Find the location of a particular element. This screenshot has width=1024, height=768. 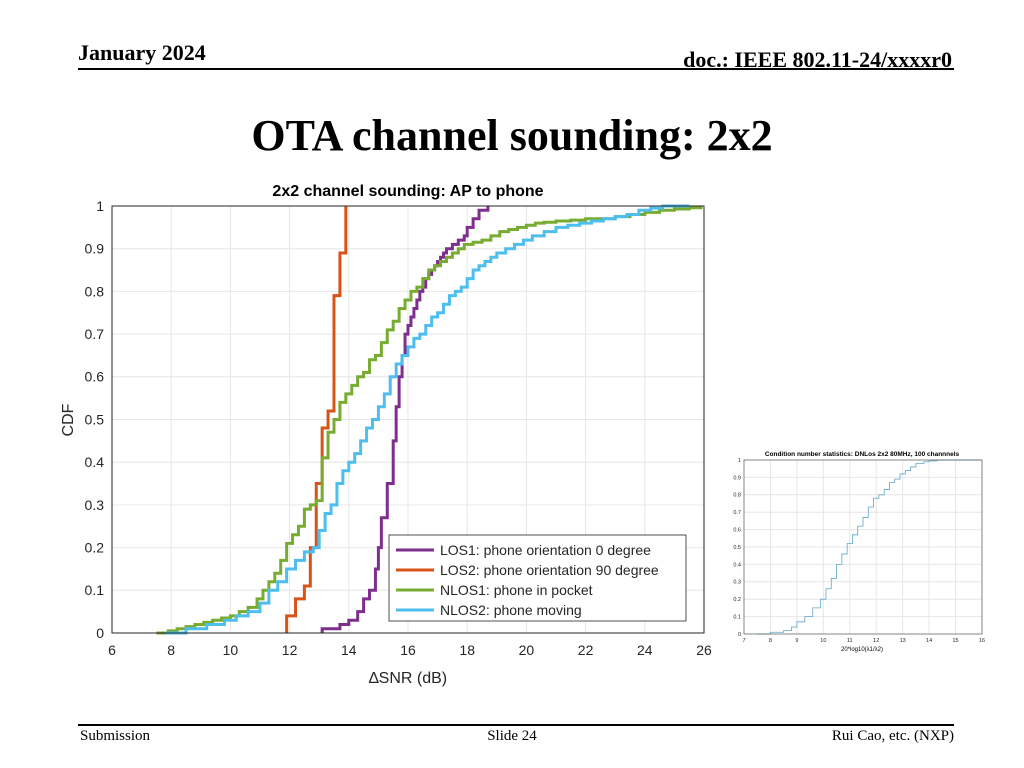

x-tick-label: 24 is located at coordinates (645, 650).